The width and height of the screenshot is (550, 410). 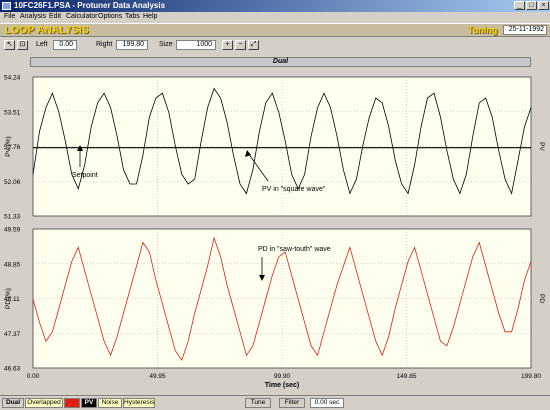 What do you see at coordinates (227, 45) in the screenshot?
I see `zoom-in-icon: +` at bounding box center [227, 45].